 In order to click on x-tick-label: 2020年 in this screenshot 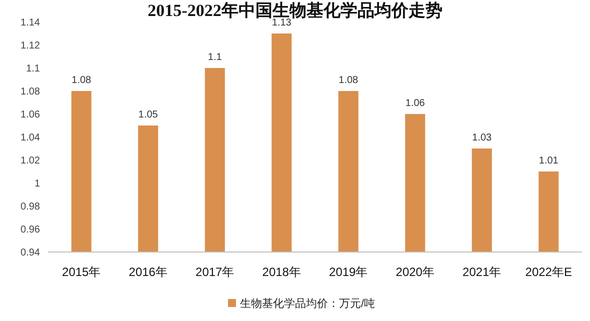, I will do `click(415, 272)`.